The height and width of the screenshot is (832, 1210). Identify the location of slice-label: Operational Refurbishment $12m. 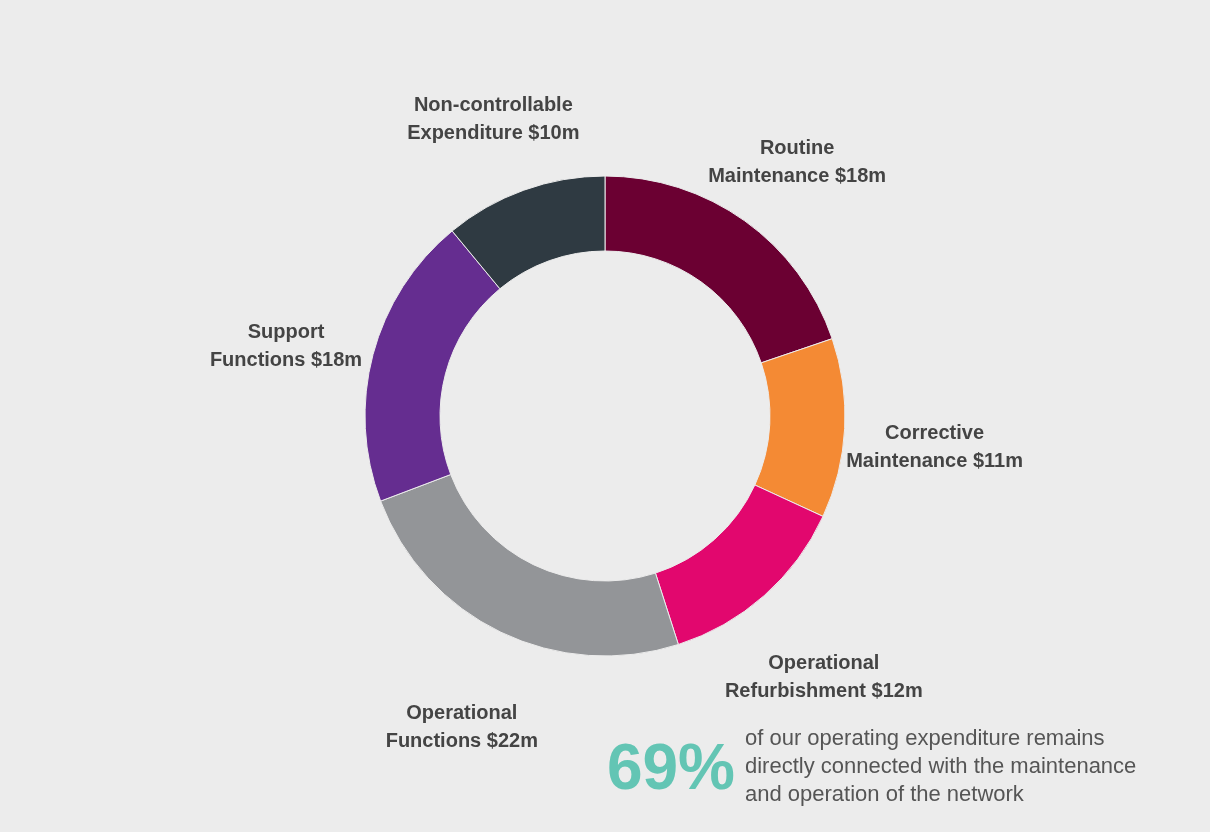
(823, 676).